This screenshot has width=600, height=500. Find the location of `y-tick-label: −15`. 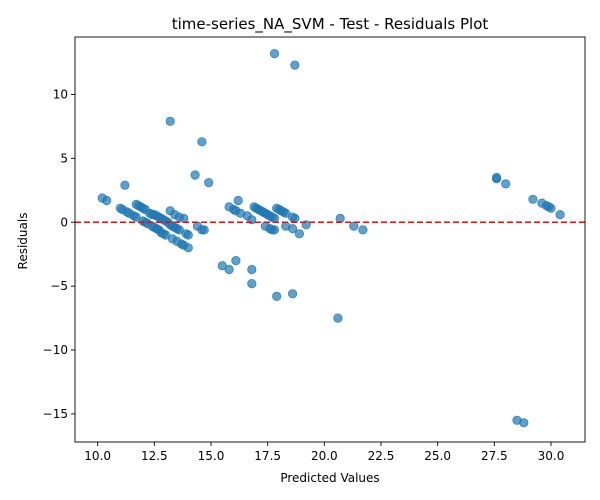

y-tick-label: −15 is located at coordinates (55, 414).